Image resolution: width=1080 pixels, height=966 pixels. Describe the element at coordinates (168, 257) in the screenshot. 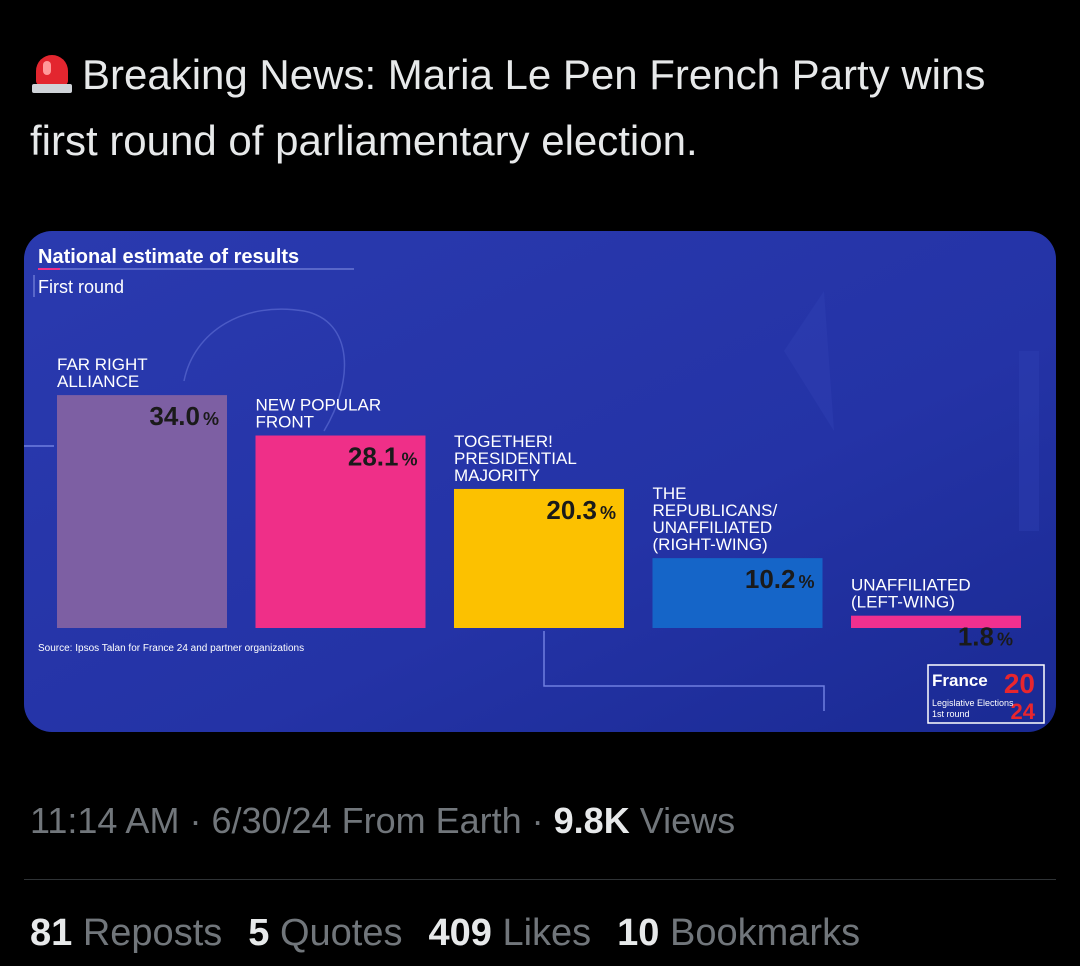

I see `chart-title: National estimate of results` at that location.